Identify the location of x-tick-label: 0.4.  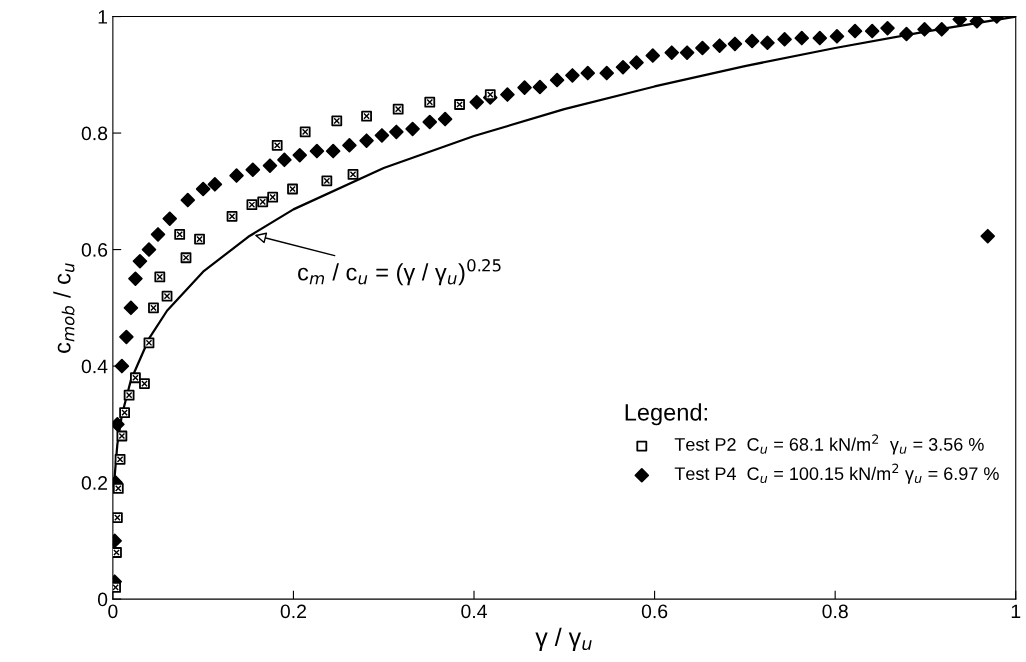
(474, 611).